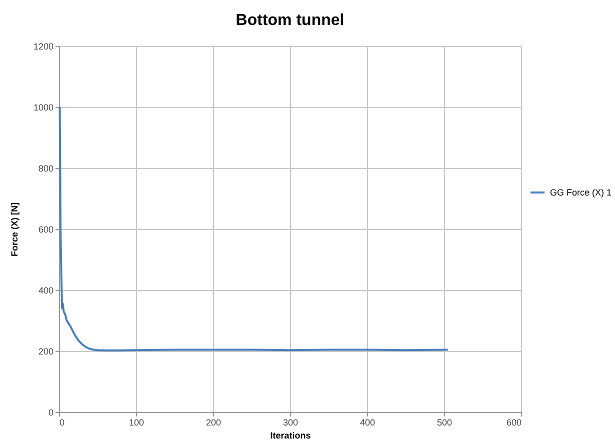  Describe the element at coordinates (43, 107) in the screenshot. I see `y-tick-label: 1000` at that location.